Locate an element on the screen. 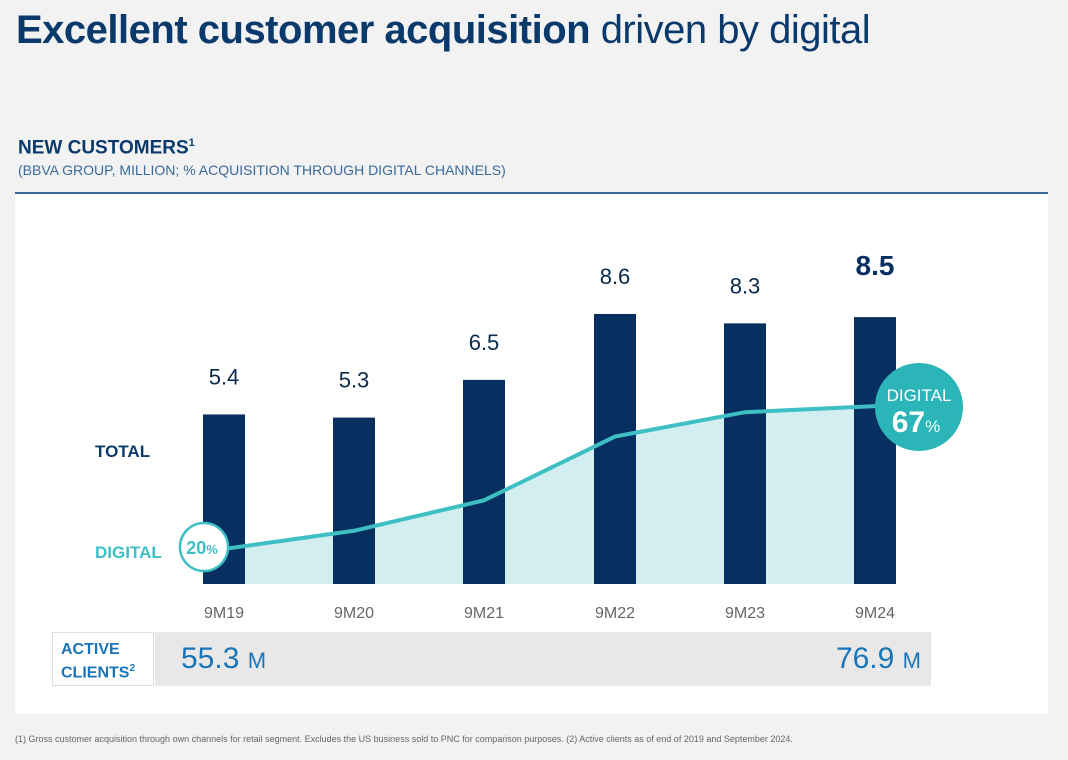  x-tick-label: 9M24 is located at coordinates (875, 613).